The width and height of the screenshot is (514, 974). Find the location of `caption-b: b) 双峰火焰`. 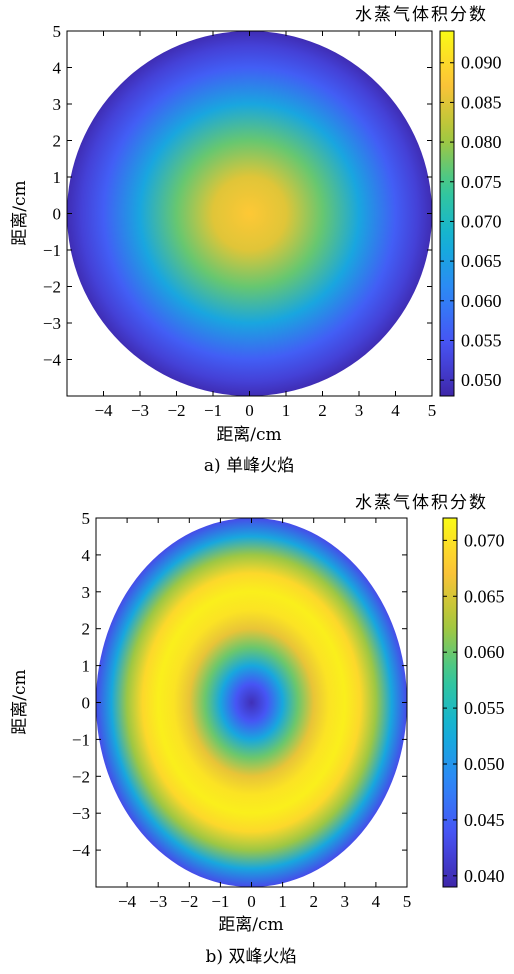

caption-b: b) 双峰火焰 is located at coordinates (251, 957).